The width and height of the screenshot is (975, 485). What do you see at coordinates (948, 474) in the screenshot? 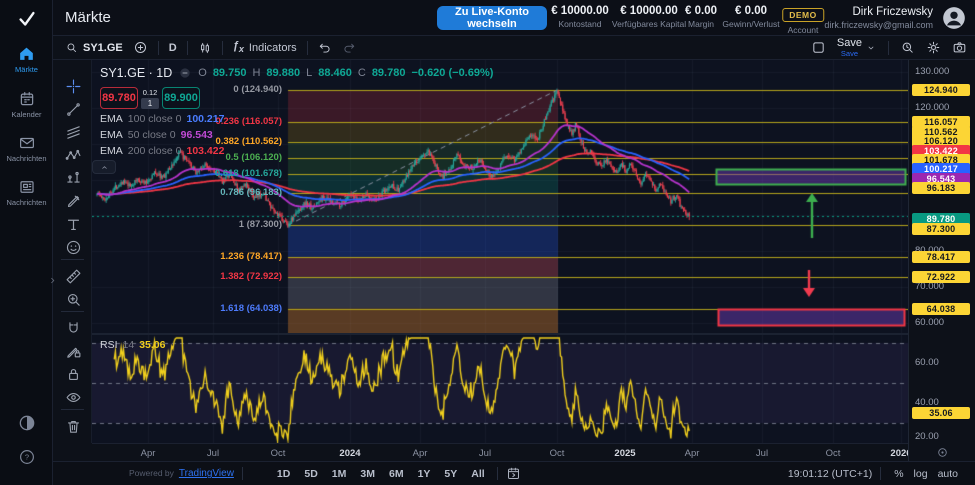
I see `auto-scale-button: auto` at bounding box center [948, 474].